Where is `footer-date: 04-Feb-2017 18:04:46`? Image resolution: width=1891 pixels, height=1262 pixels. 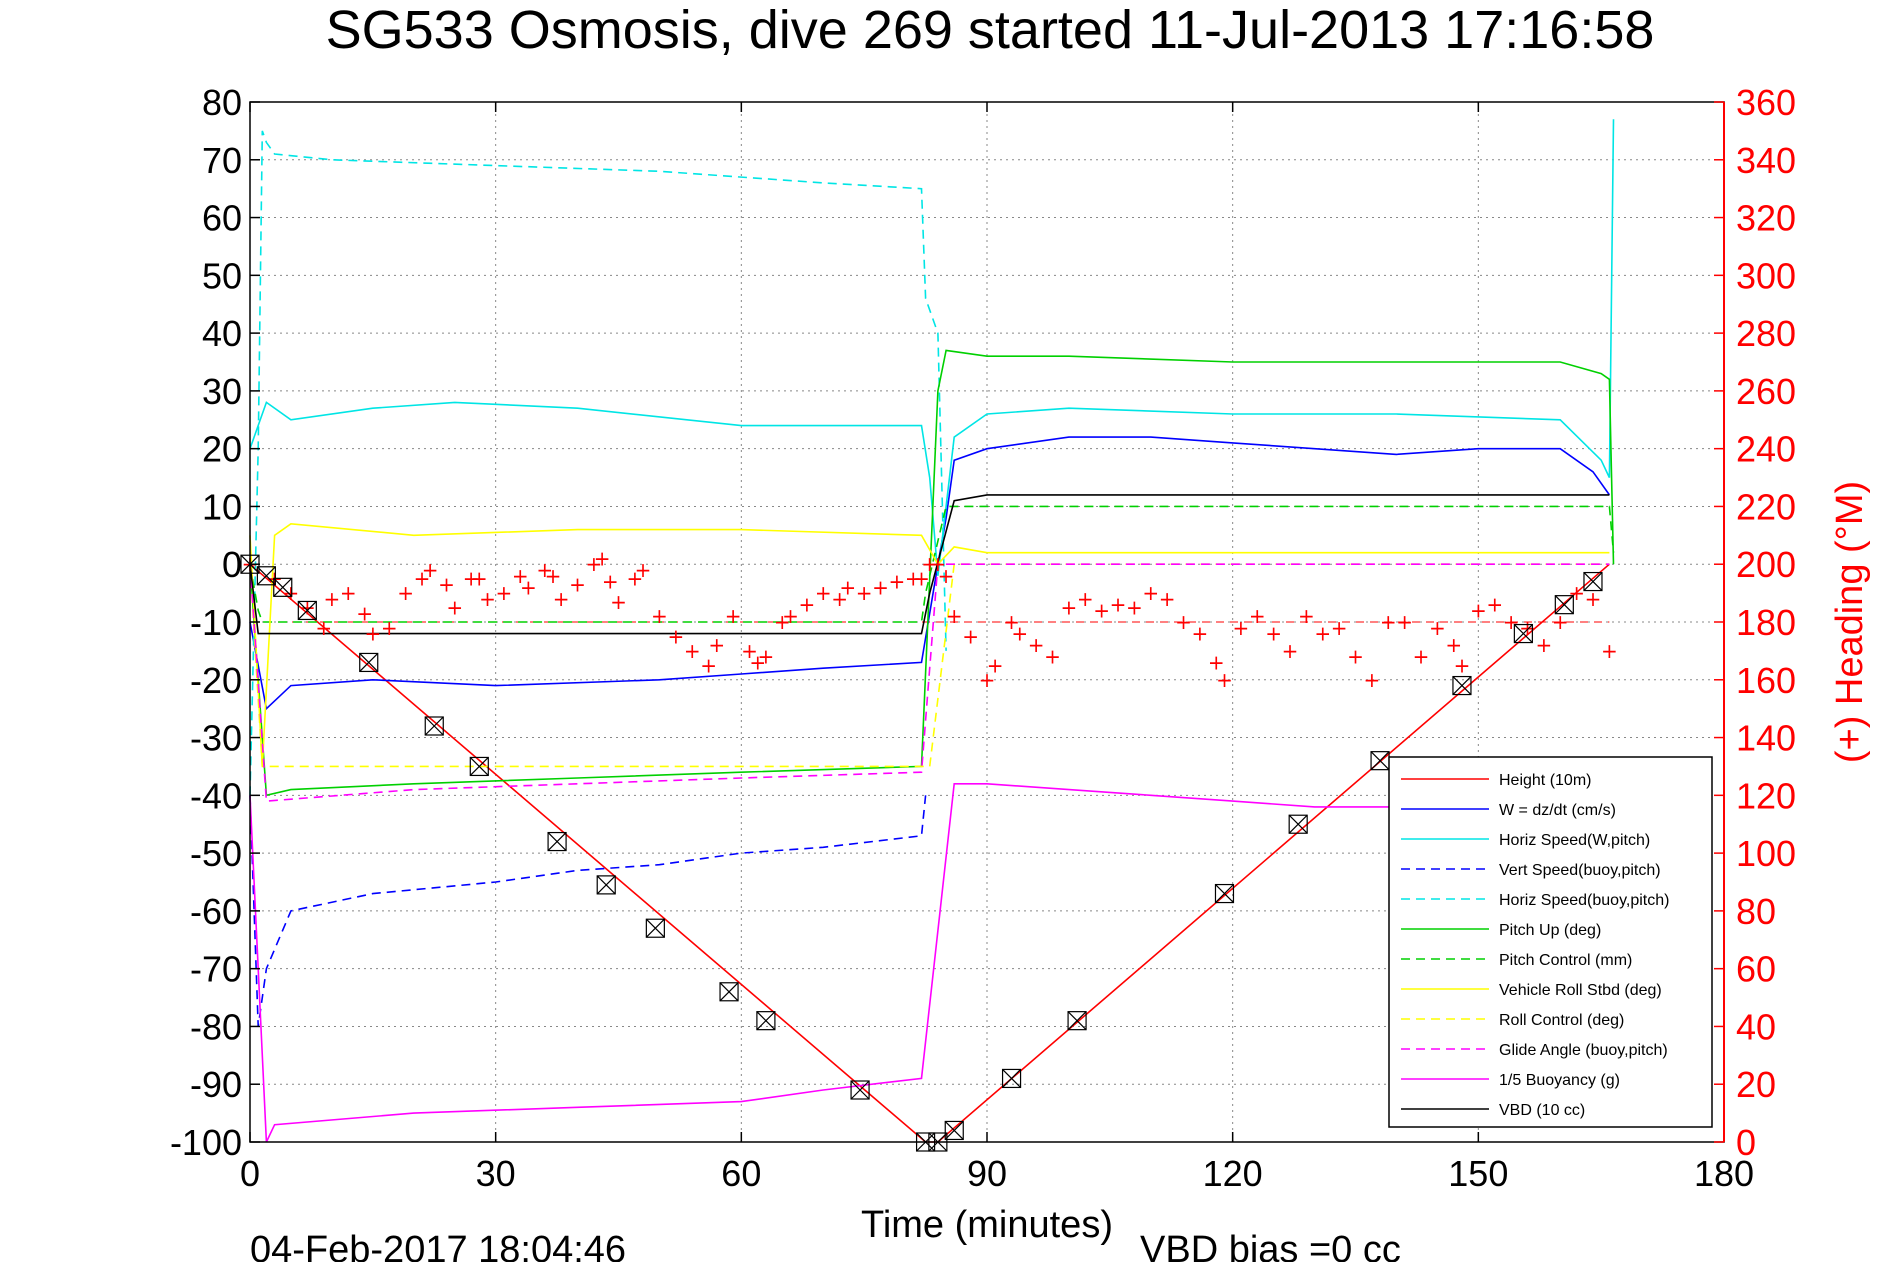
footer-date: 04-Feb-2017 18:04:46 is located at coordinates (438, 1245).